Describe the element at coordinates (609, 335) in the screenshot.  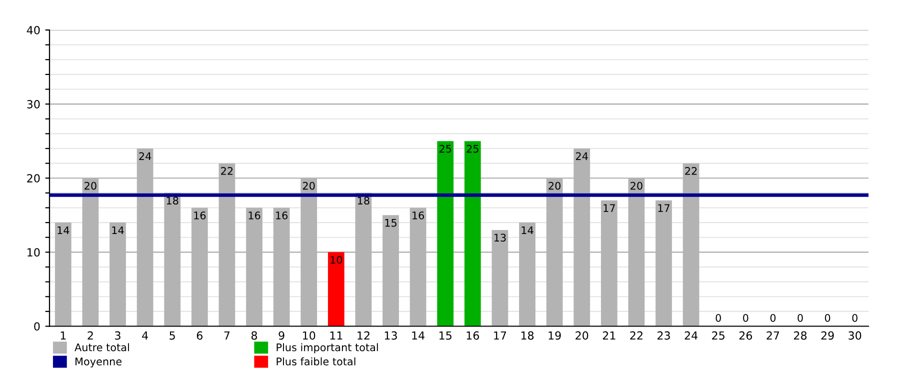
I see `x-tick-label: 21` at that location.